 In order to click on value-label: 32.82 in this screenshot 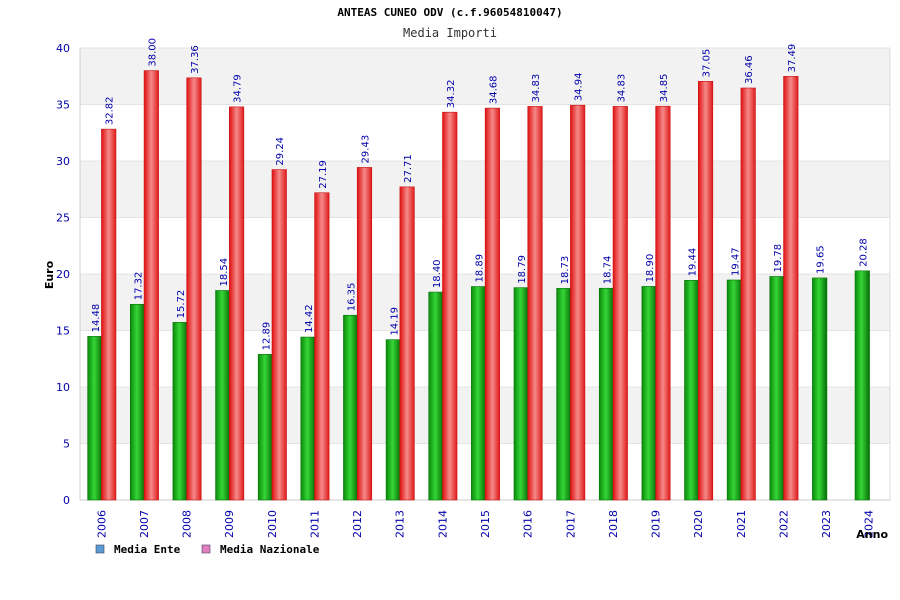, I will do `click(110, 110)`.